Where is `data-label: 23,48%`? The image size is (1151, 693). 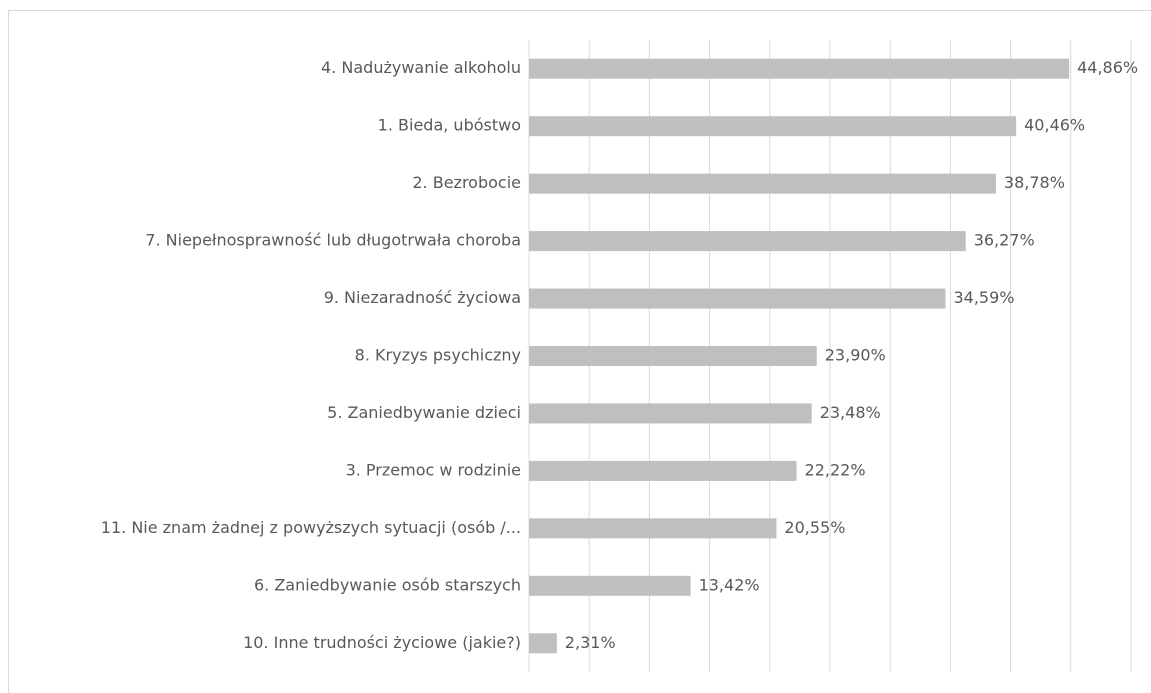 data-label: 23,48% is located at coordinates (850, 412).